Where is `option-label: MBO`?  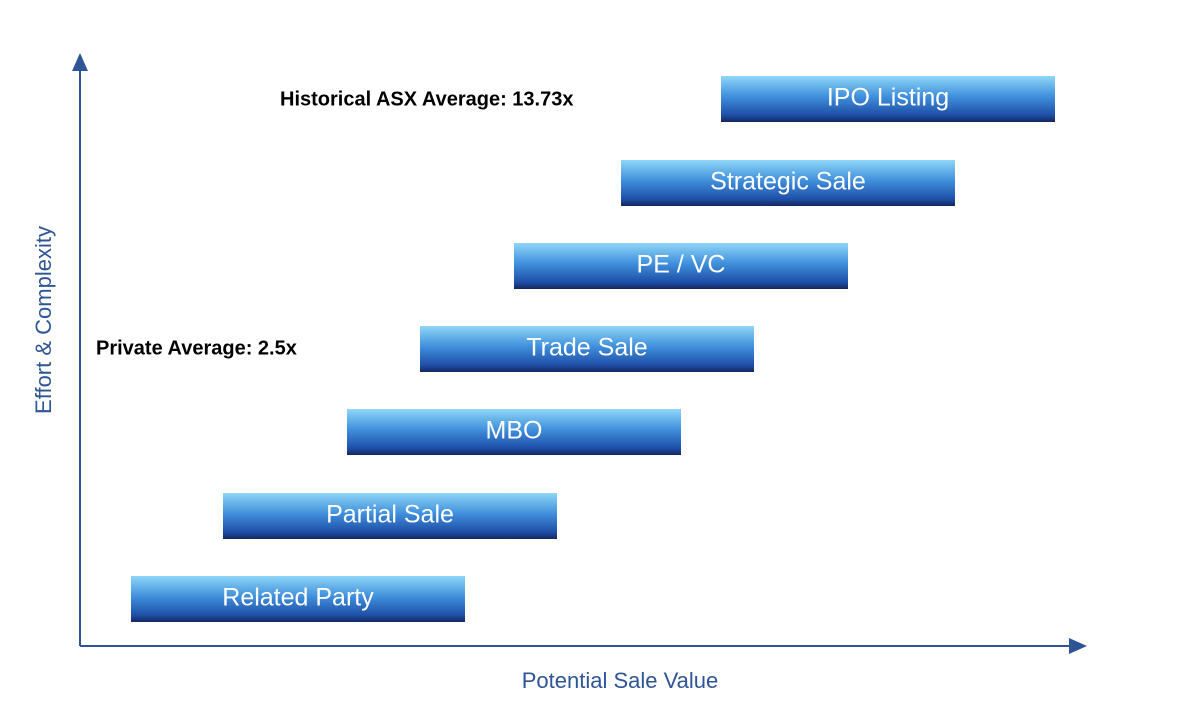
option-label: MBO is located at coordinates (514, 431).